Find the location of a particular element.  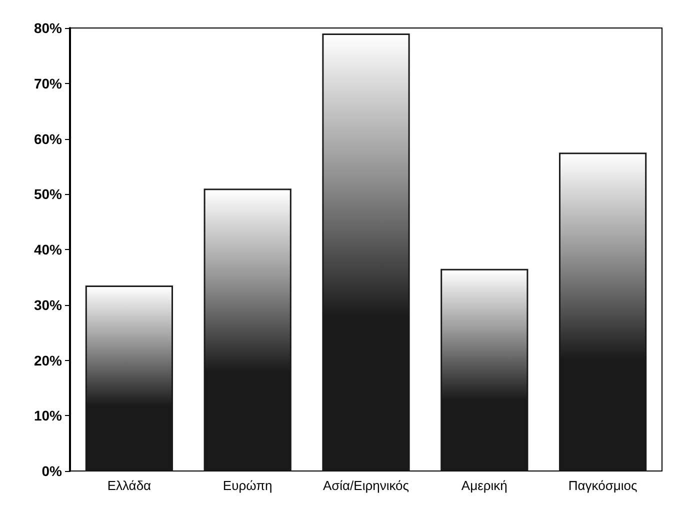

y-tick-label: 80% is located at coordinates (48, 28).